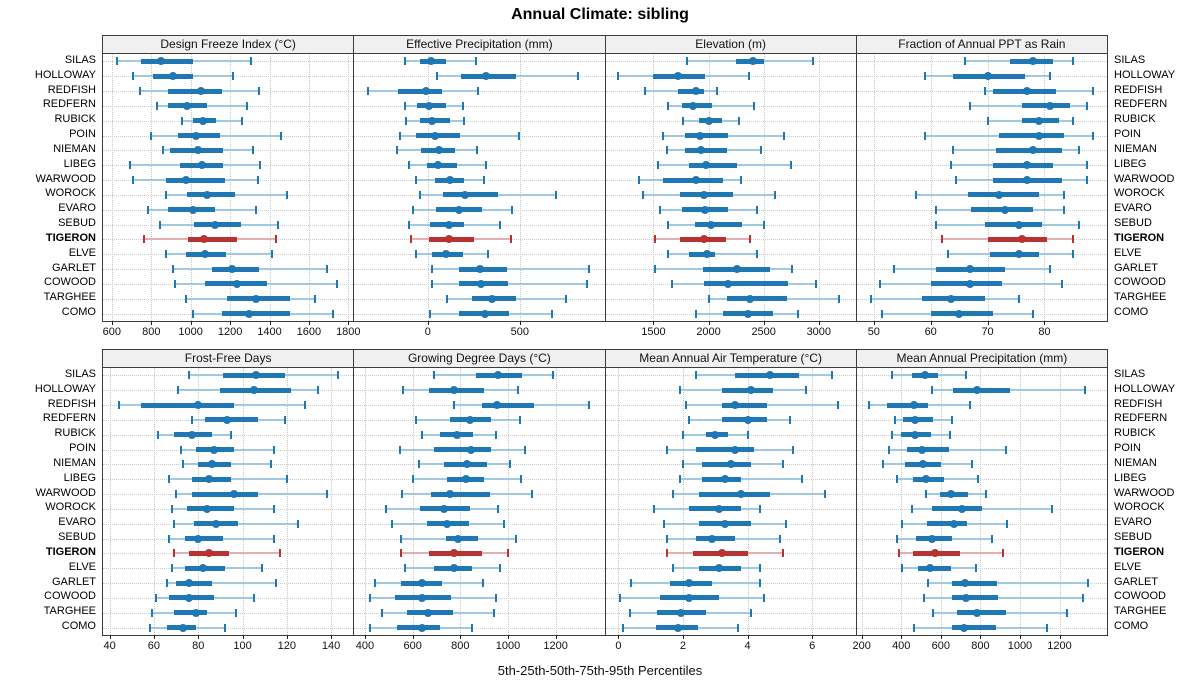 Image resolution: width=1200 pixels, height=700 pixels. What do you see at coordinates (70, 237) in the screenshot?
I see `station-label: TIGERON` at bounding box center [70, 237].